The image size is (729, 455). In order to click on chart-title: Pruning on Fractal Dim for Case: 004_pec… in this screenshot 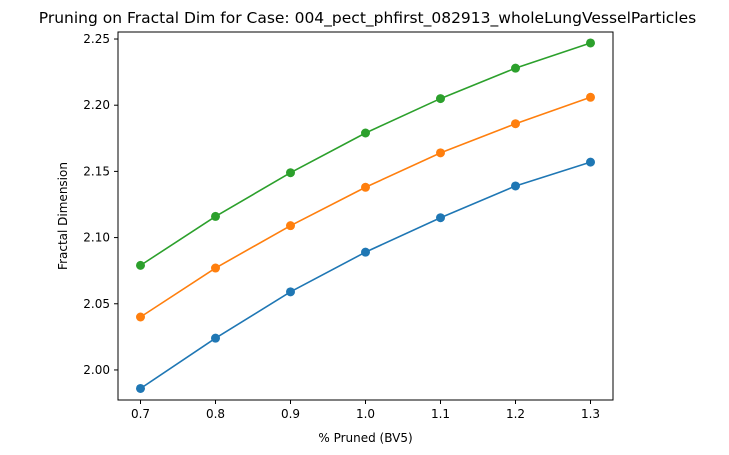, I will do `click(367, 18)`.